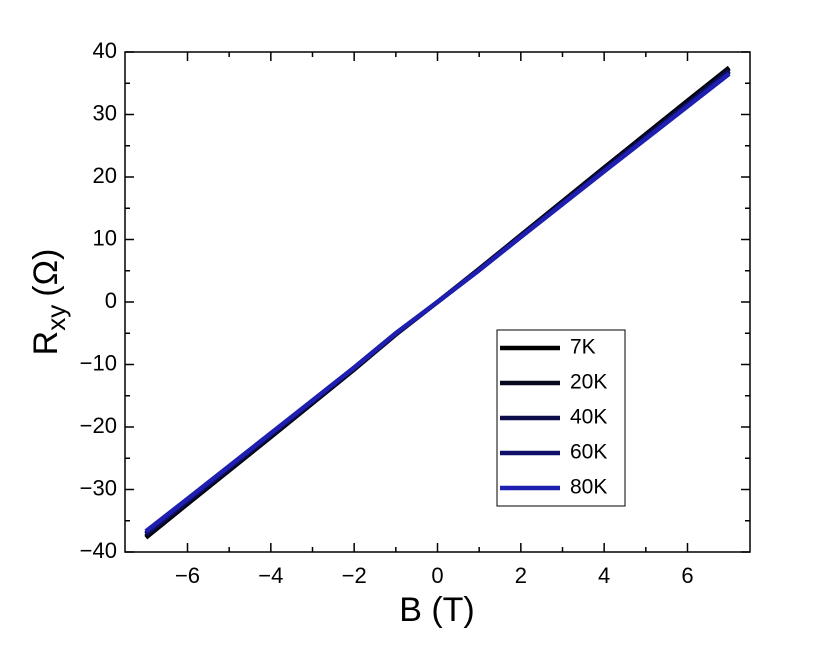 The image size is (830, 661). What do you see at coordinates (56, 318) in the screenshot?
I see `y-label-sub: xy` at bounding box center [56, 318].